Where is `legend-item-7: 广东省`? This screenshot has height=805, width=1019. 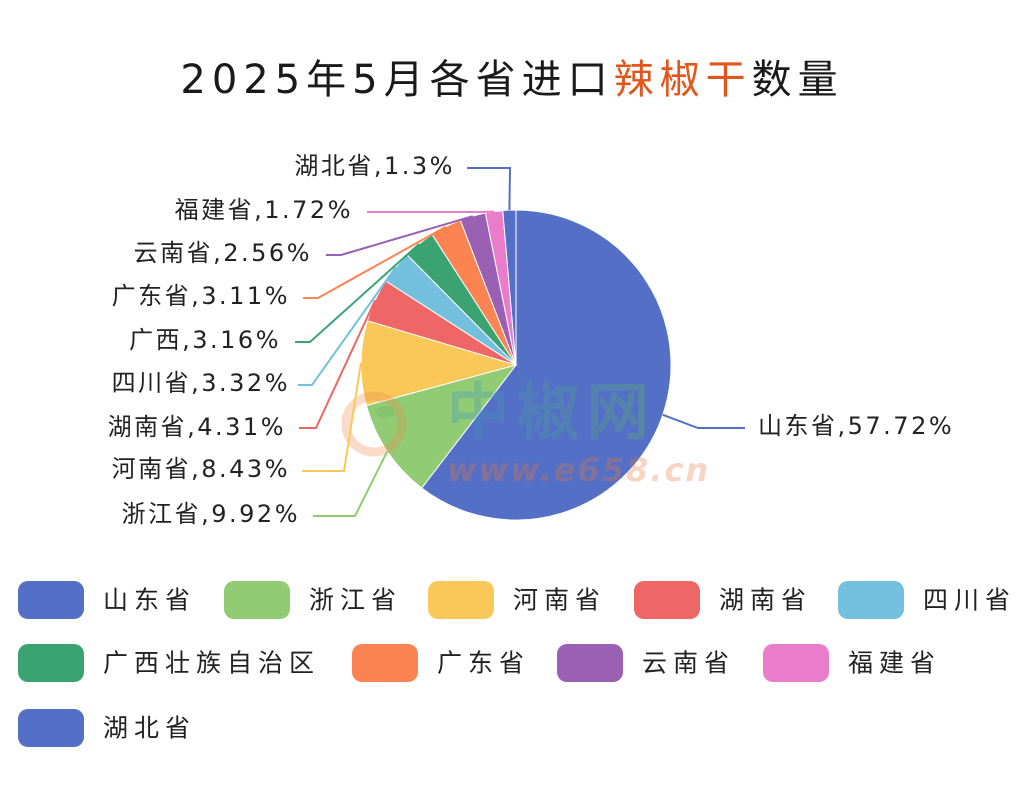
legend-item-7: 广东省 is located at coordinates (441, 663).